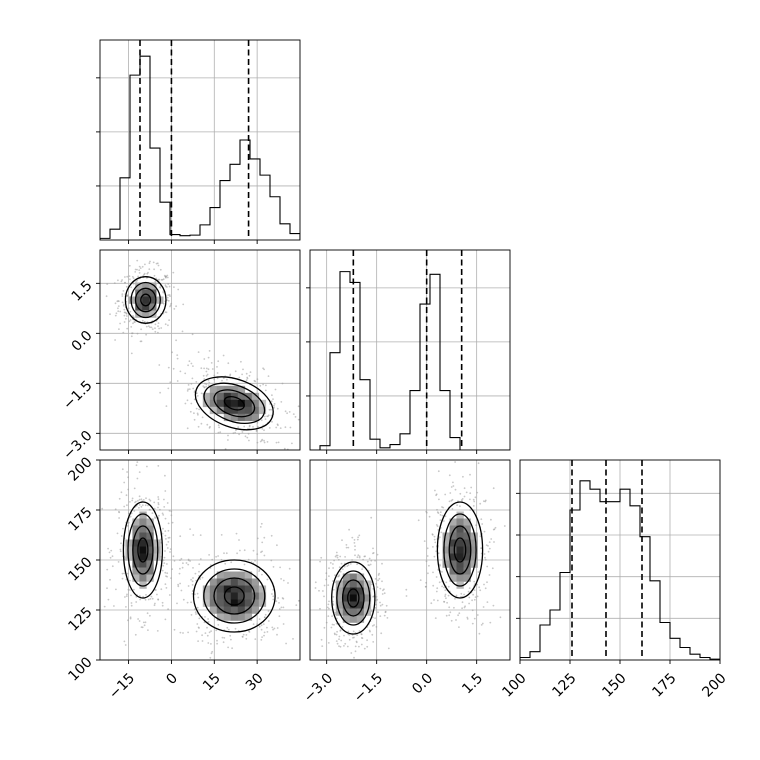  Describe the element at coordinates (472, 683) in the screenshot. I see `x-tick-label-p1: 1.5` at that location.